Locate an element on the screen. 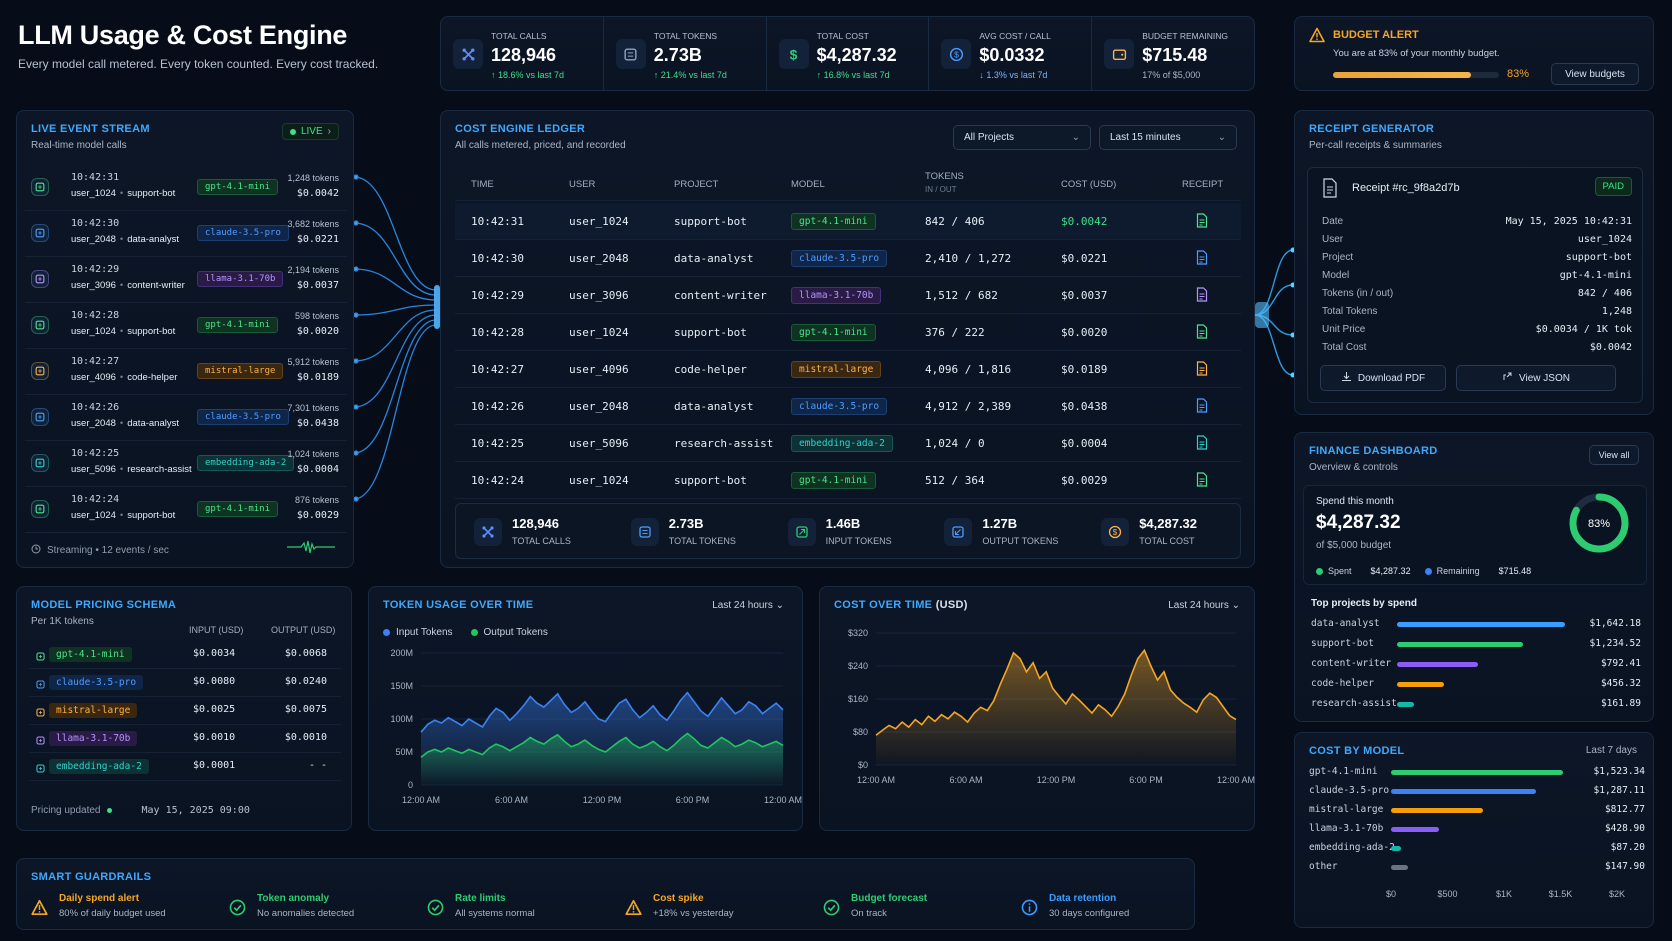 The image size is (1672, 941). model-cost-row: other $147.90 is located at coordinates (1477, 867).